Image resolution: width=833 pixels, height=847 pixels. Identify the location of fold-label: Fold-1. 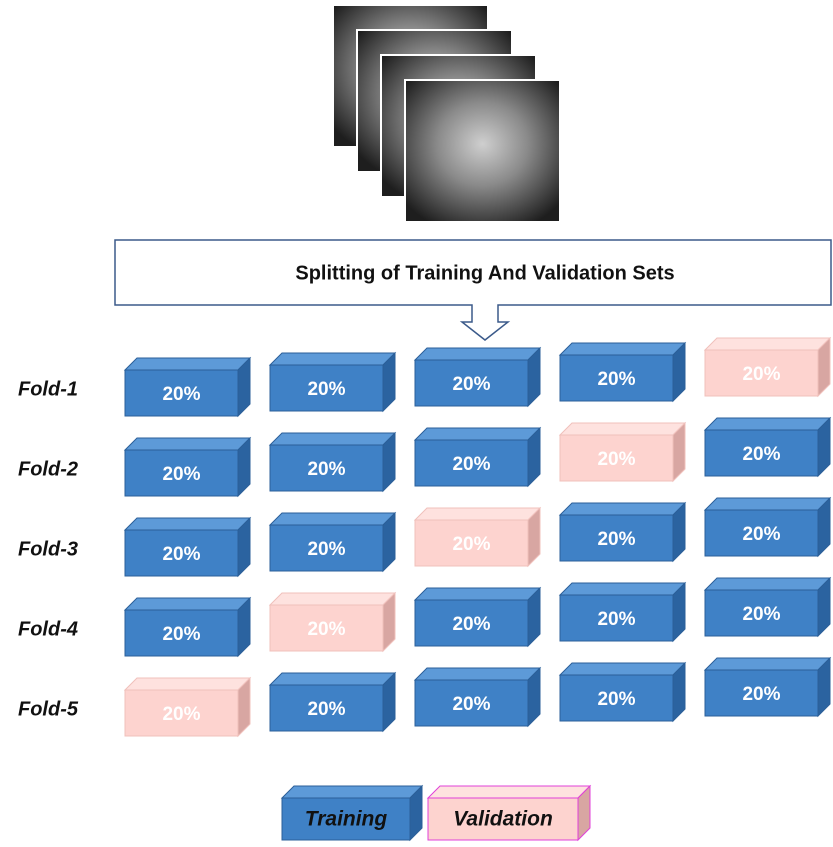
(48, 389).